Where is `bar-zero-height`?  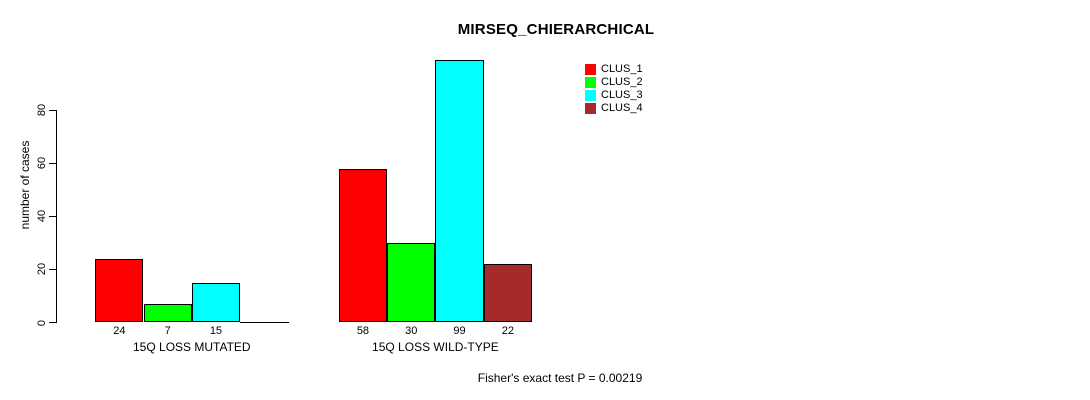 bar-zero-height is located at coordinates (265, 322).